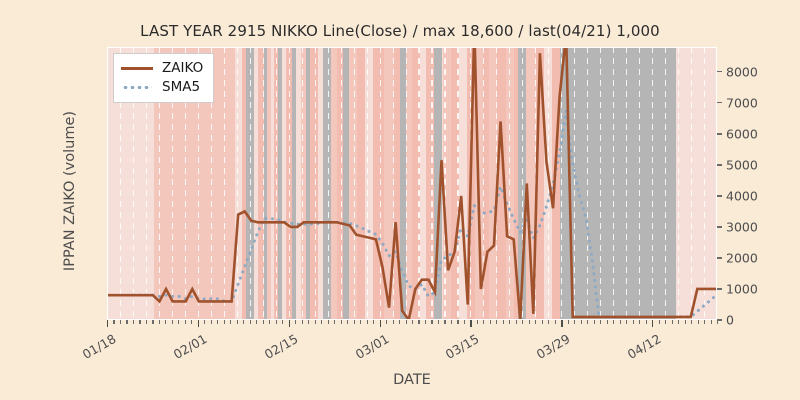 This screenshot has height=400, width=800. Describe the element at coordinates (644, 347) in the screenshot. I see `x-tick-label: 04/12` at that location.